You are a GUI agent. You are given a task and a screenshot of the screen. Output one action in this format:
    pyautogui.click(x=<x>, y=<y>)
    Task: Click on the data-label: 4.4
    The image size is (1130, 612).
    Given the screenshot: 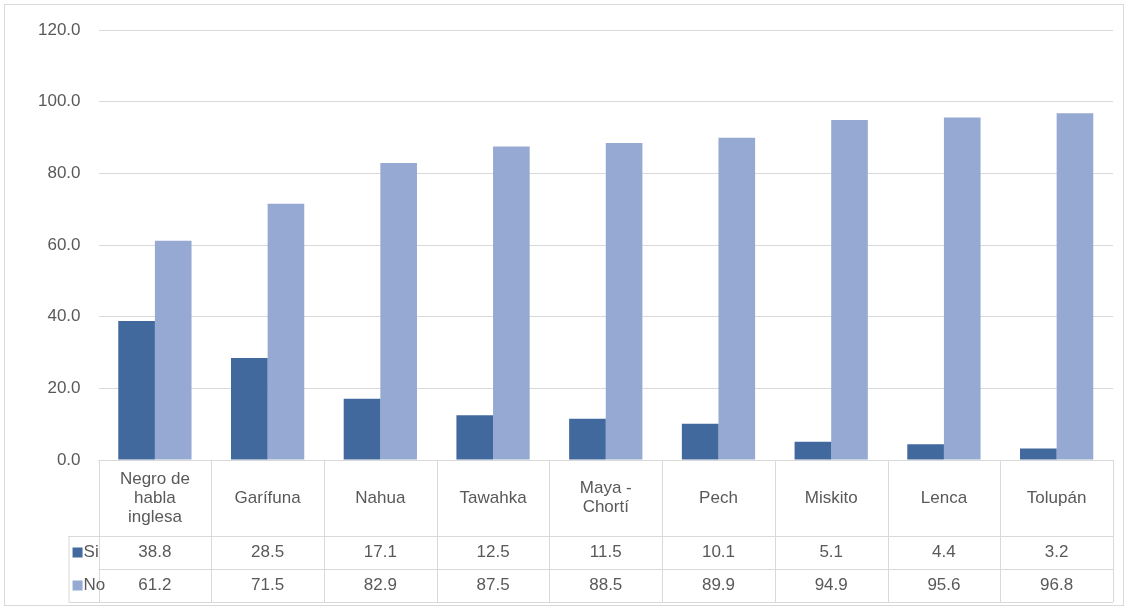 What is the action you would take?
    pyautogui.click(x=944, y=552)
    